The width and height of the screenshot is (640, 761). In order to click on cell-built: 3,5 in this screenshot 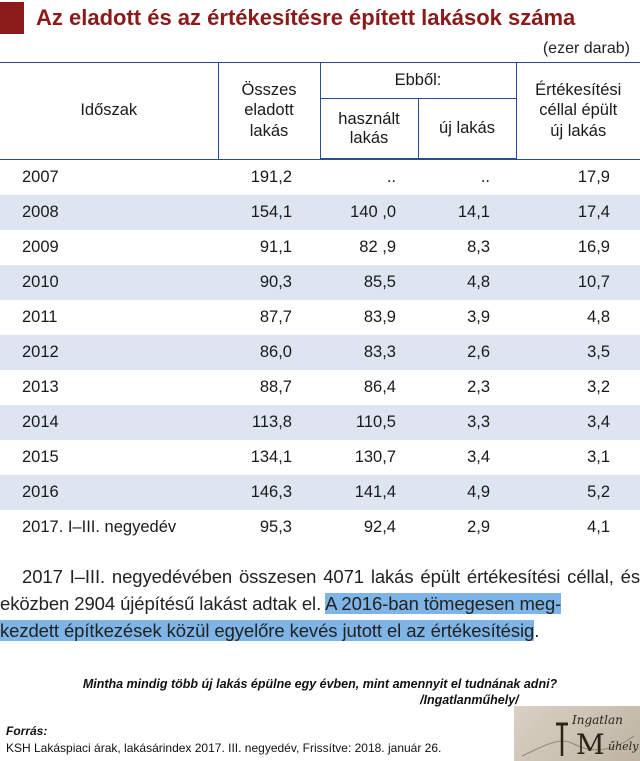, I will do `click(598, 351)`.